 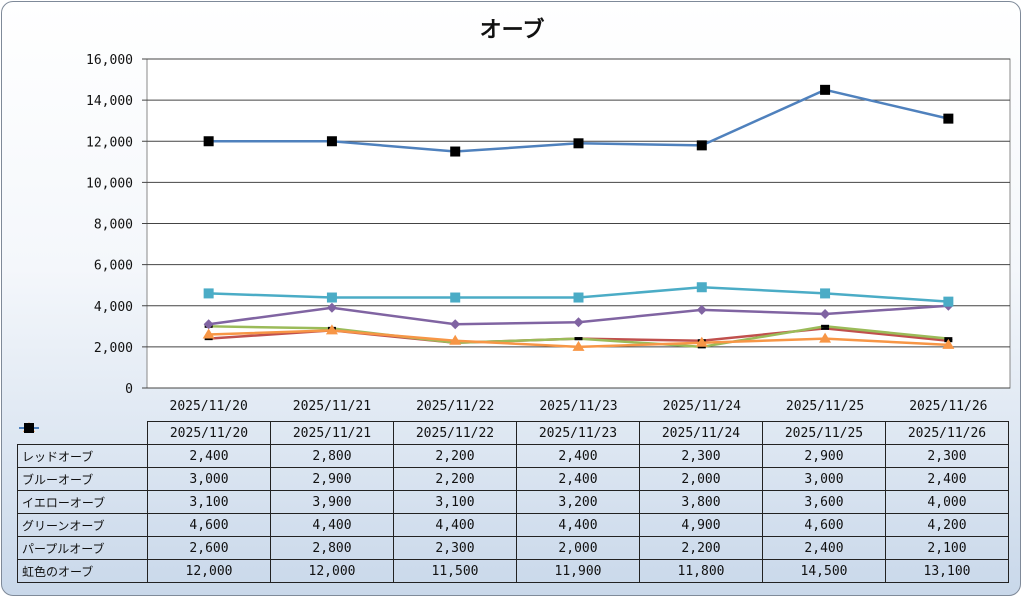 What do you see at coordinates (947, 433) in the screenshot?
I see `table-column-header: 2025/11/26` at bounding box center [947, 433].